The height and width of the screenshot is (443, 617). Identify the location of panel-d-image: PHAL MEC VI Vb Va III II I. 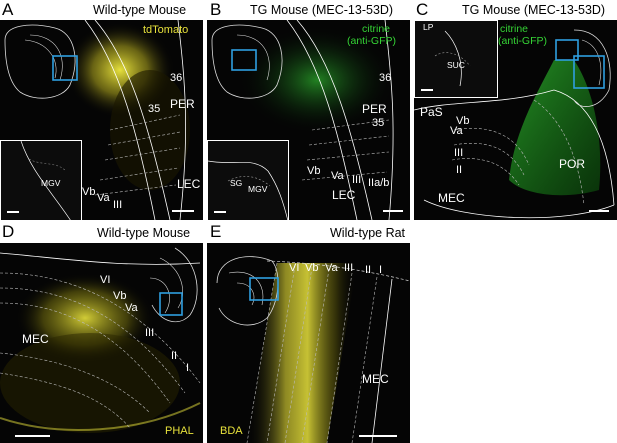
(101, 343).